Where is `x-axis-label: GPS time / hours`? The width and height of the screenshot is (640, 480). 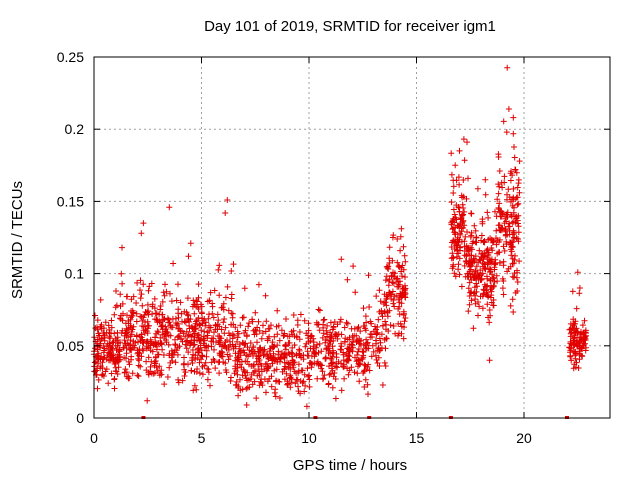 x-axis-label: GPS time / hours is located at coordinates (350, 465).